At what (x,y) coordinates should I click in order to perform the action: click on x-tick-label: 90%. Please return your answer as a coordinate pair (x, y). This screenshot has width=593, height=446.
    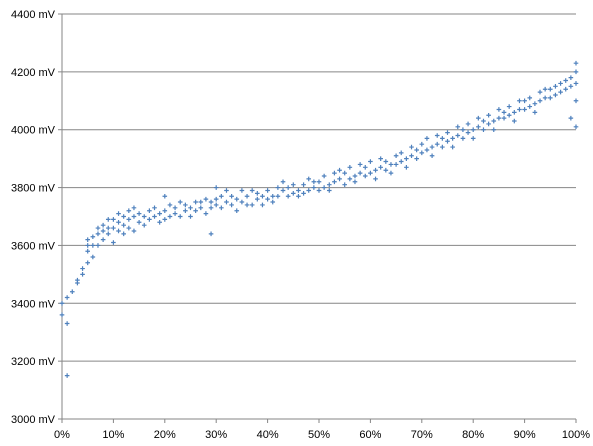
    Looking at the image, I should click on (525, 435).